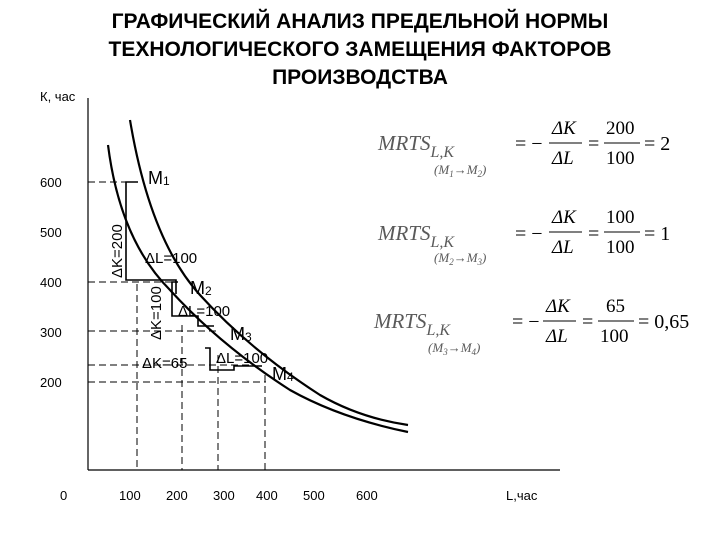  What do you see at coordinates (51, 282) in the screenshot?
I see `y-tick-400: 400` at bounding box center [51, 282].